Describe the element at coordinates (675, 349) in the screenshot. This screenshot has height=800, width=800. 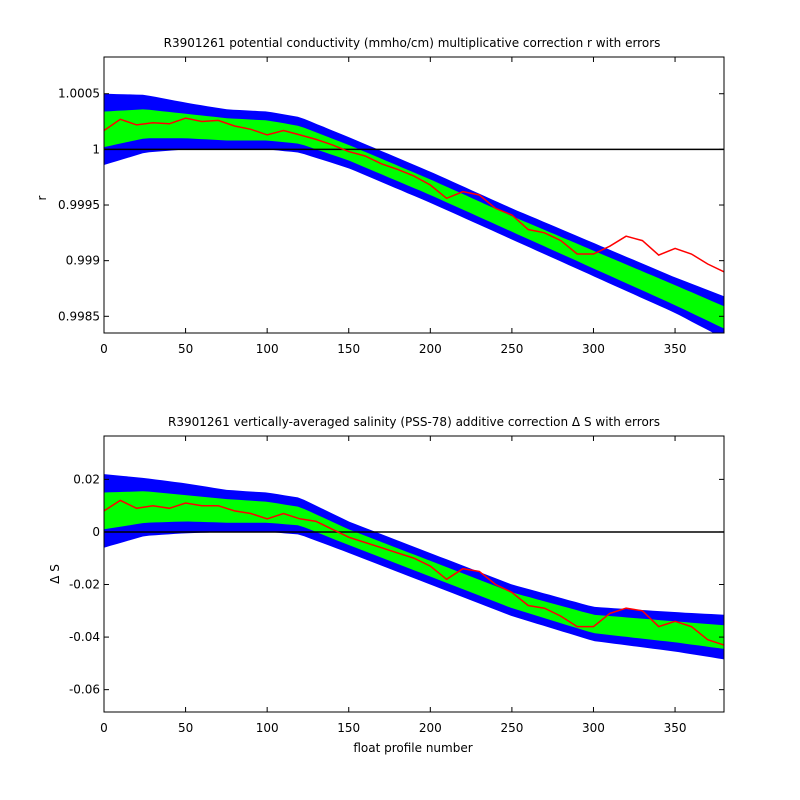
I see `chart-r-x-tick-label: 350` at that location.